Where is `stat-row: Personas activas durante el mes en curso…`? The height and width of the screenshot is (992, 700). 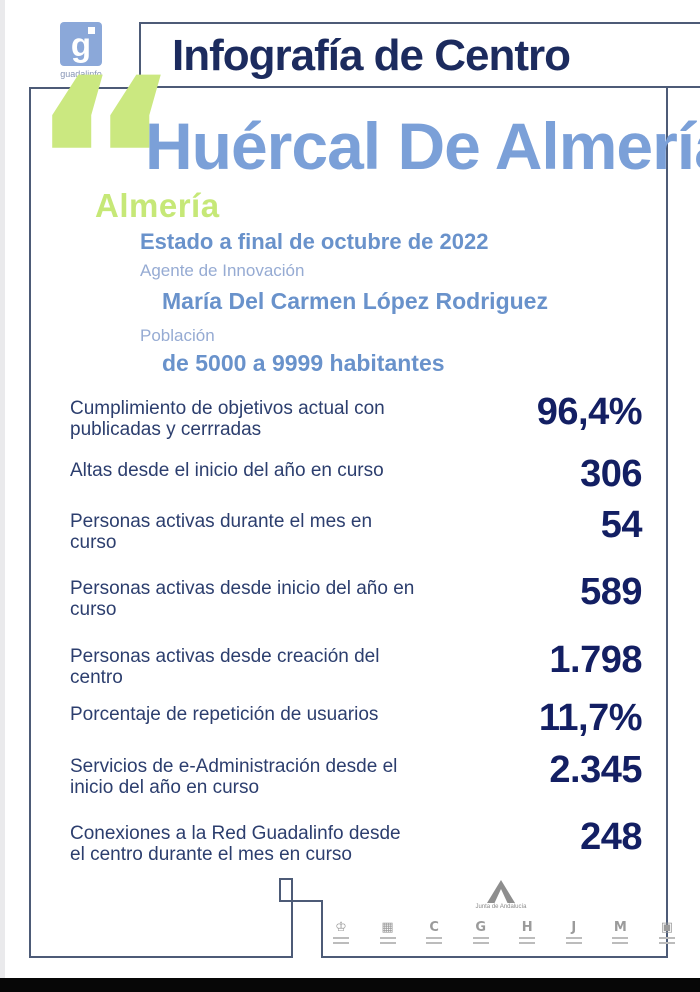
stat-row: Personas activas durante el mes en curso… is located at coordinates (356, 529).